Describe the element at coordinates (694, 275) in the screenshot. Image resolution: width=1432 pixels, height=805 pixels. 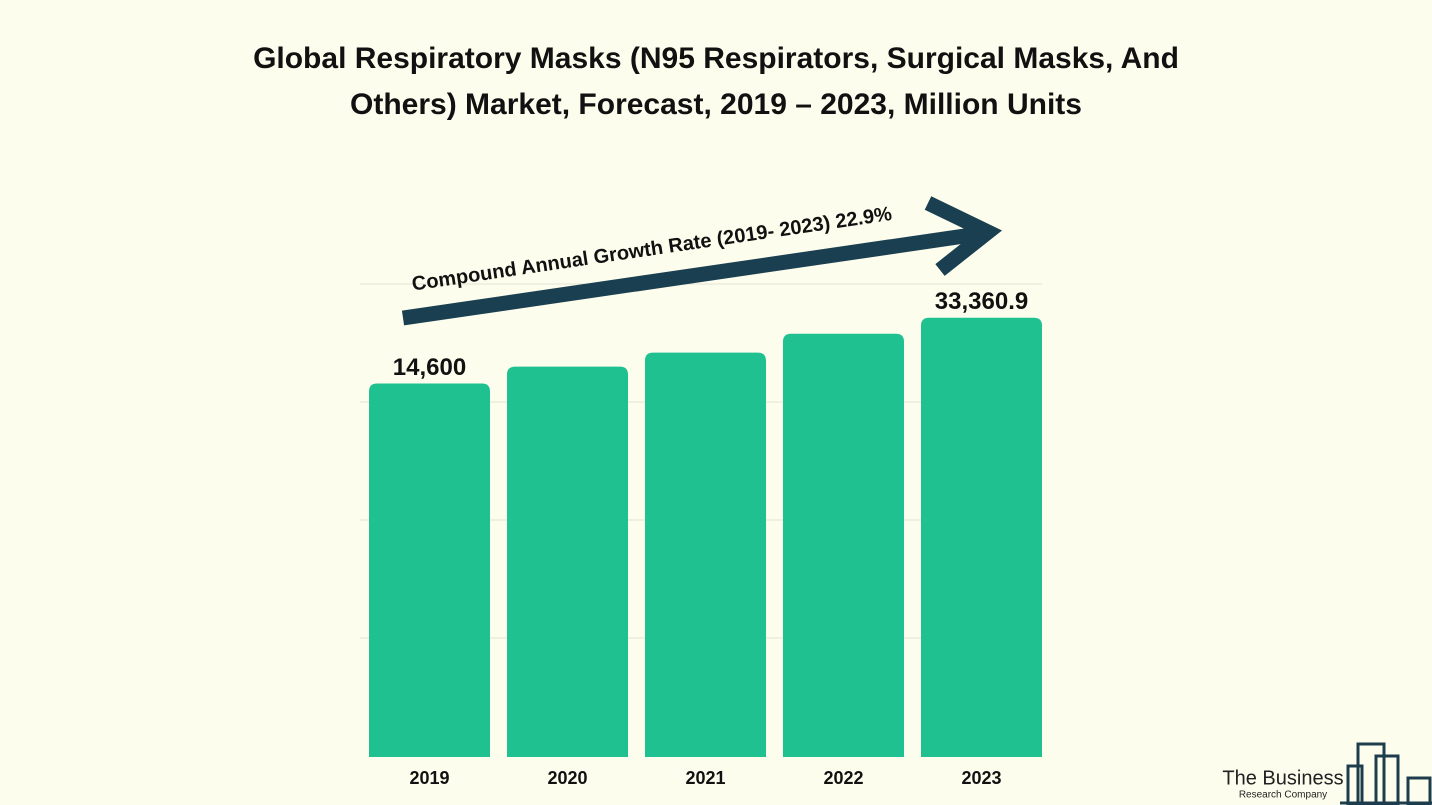
I see `arrow-shaft` at that location.